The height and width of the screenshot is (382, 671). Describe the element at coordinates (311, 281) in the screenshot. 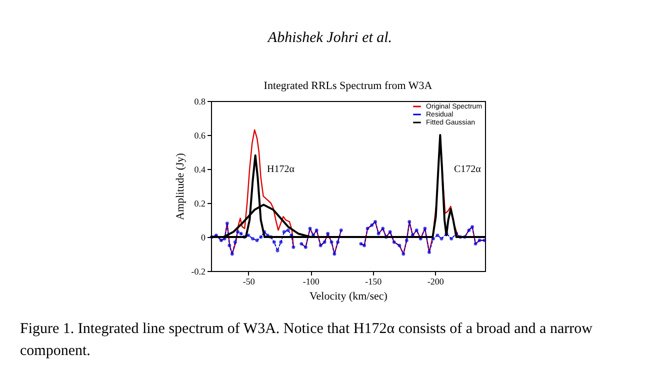

I see `x-tick-label: -100` at that location.